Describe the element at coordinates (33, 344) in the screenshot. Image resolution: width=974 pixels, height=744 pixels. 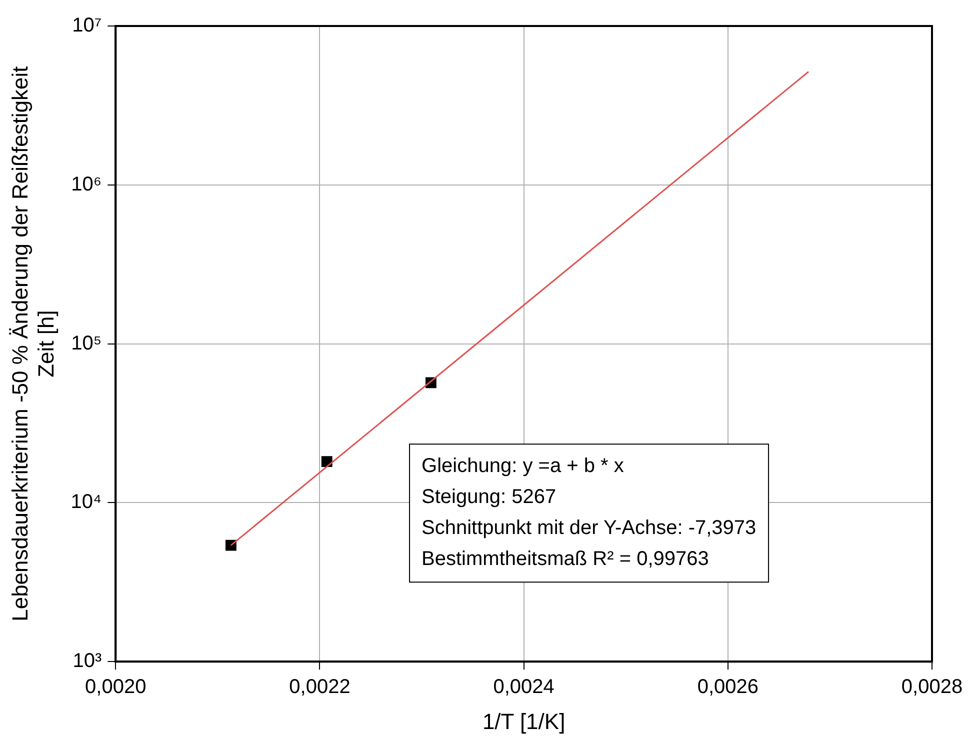
I see `y-axis-title: Lebensdauerkriterium -50 % Änderung der Reißfestigkeit Zeit [h]` at that location.